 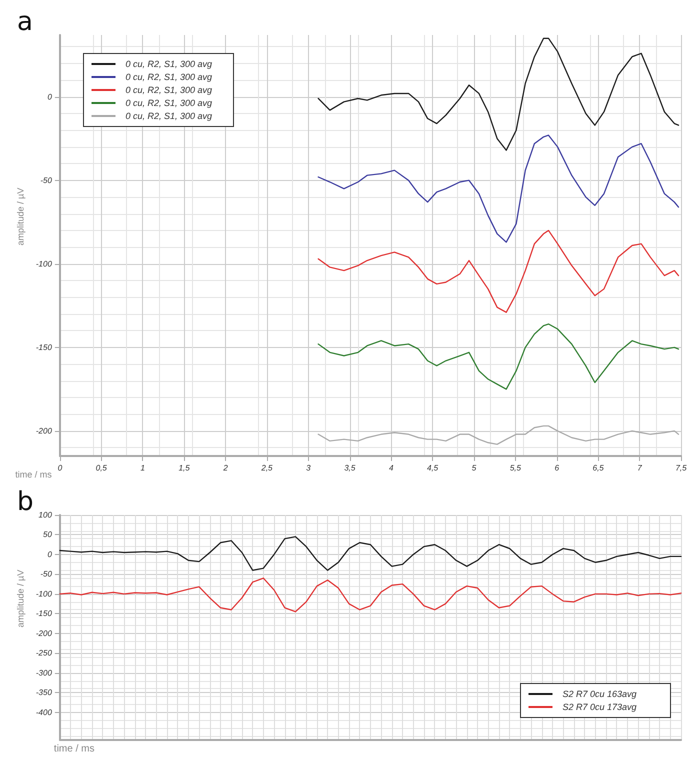 What do you see at coordinates (639, 468) in the screenshot?
I see `x-tick-label: 7` at bounding box center [639, 468].